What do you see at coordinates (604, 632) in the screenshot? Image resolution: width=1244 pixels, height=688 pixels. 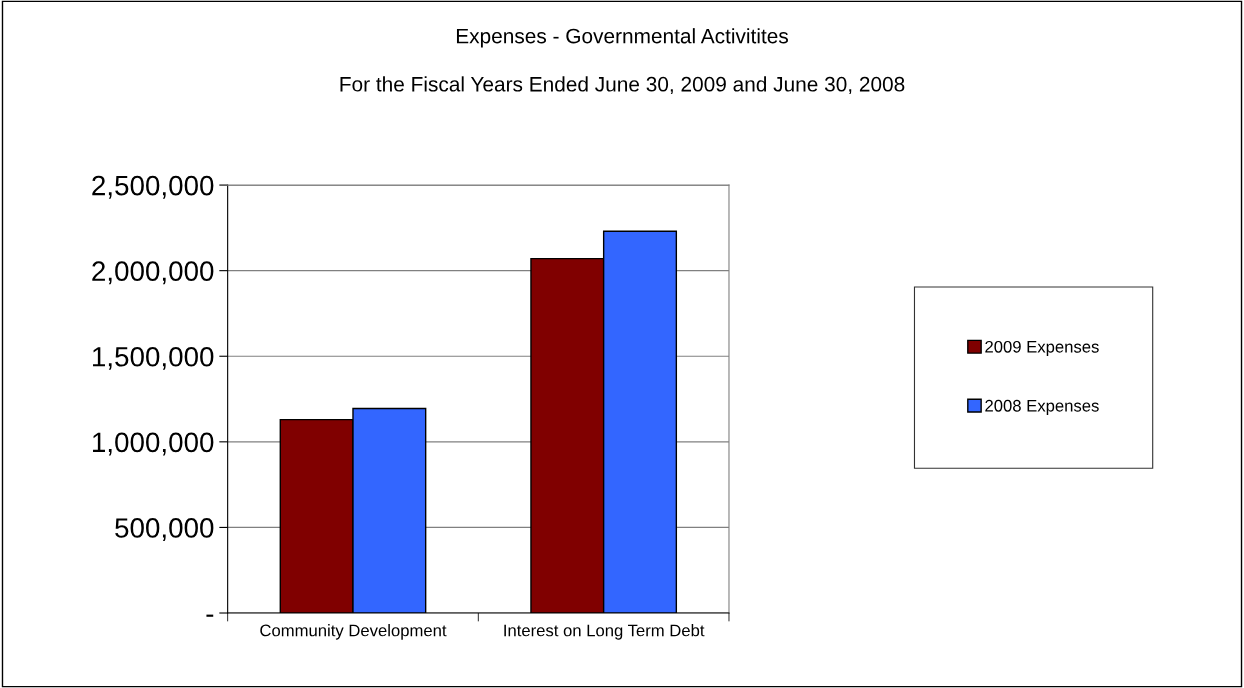 I see `x-tick-label: Interest on Long Term Debt` at bounding box center [604, 632].